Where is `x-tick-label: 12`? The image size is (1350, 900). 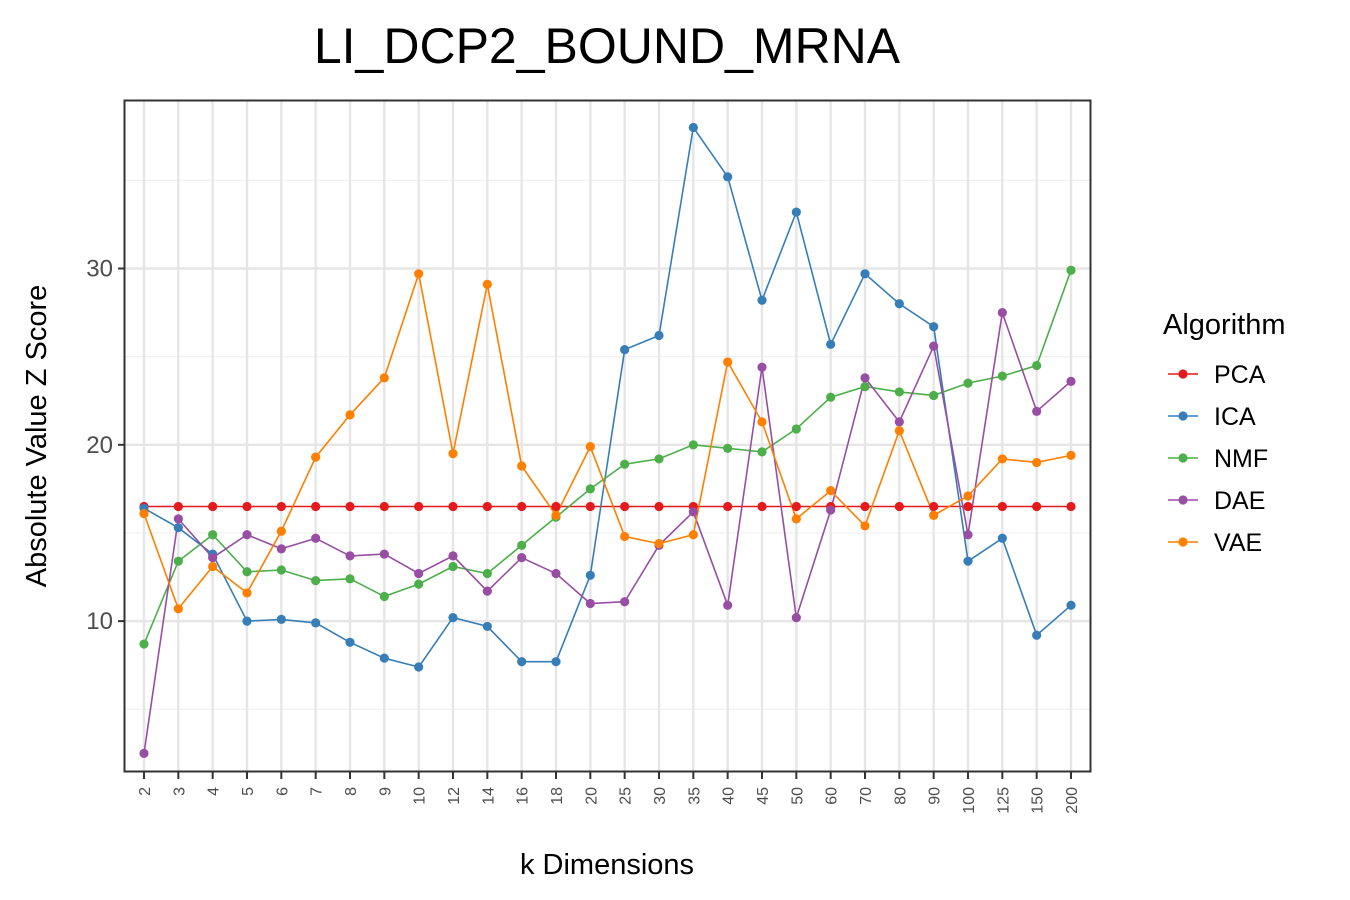
x-tick-label: 12 is located at coordinates (454, 796).